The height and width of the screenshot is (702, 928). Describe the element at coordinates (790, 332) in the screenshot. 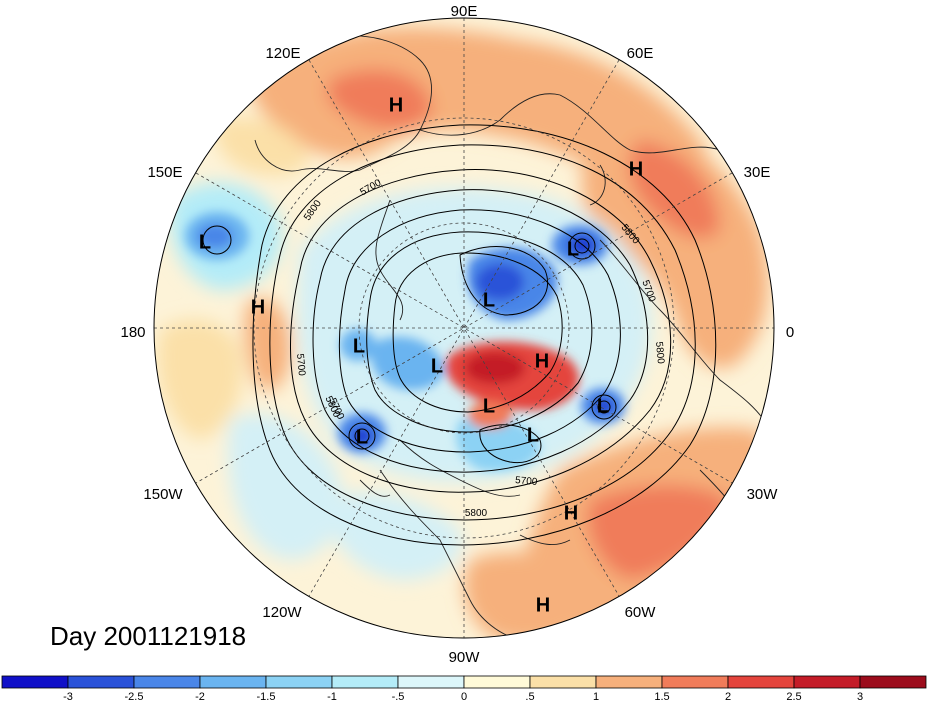

I see `longitude-label: 0` at that location.